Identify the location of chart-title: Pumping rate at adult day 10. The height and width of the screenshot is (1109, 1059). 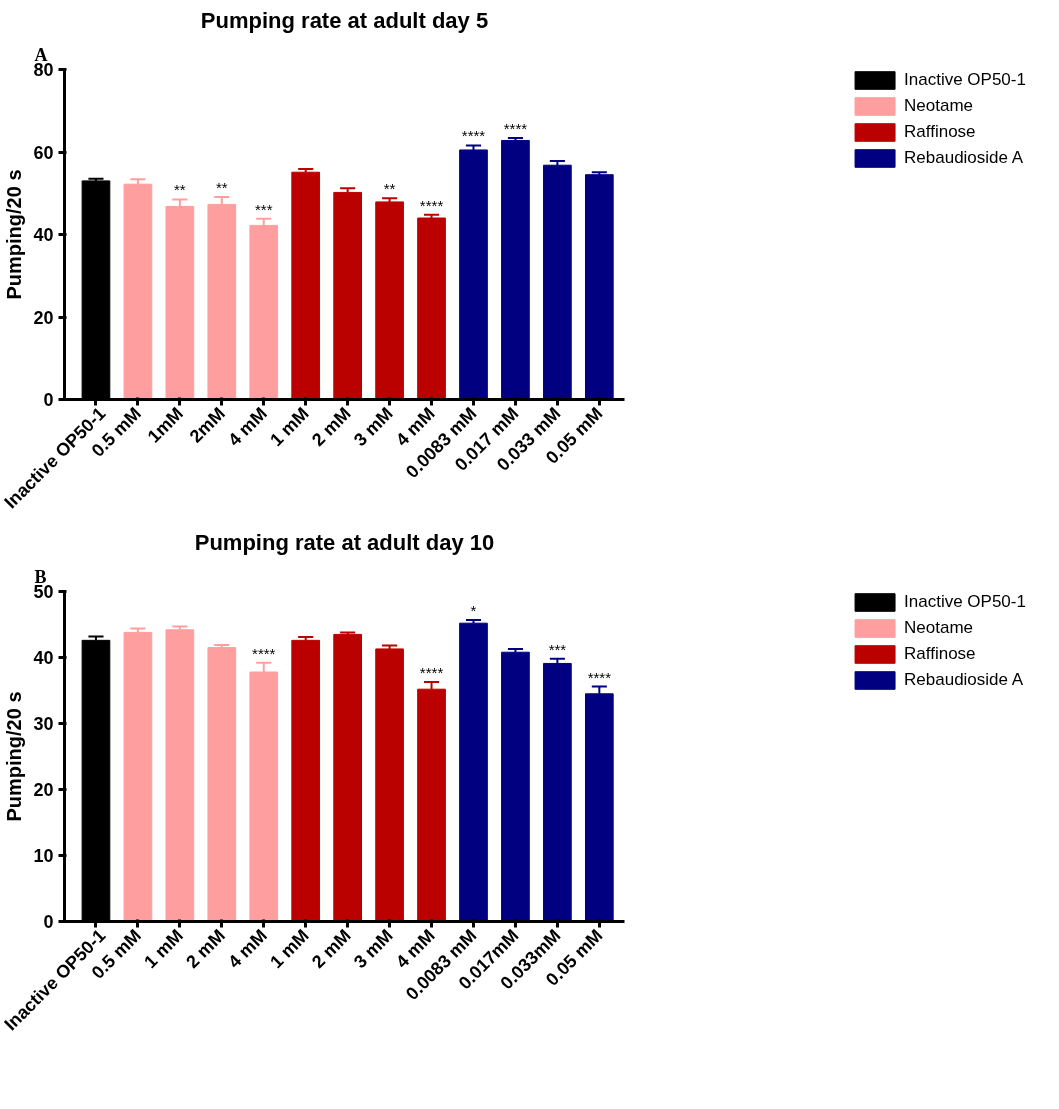
(344, 542).